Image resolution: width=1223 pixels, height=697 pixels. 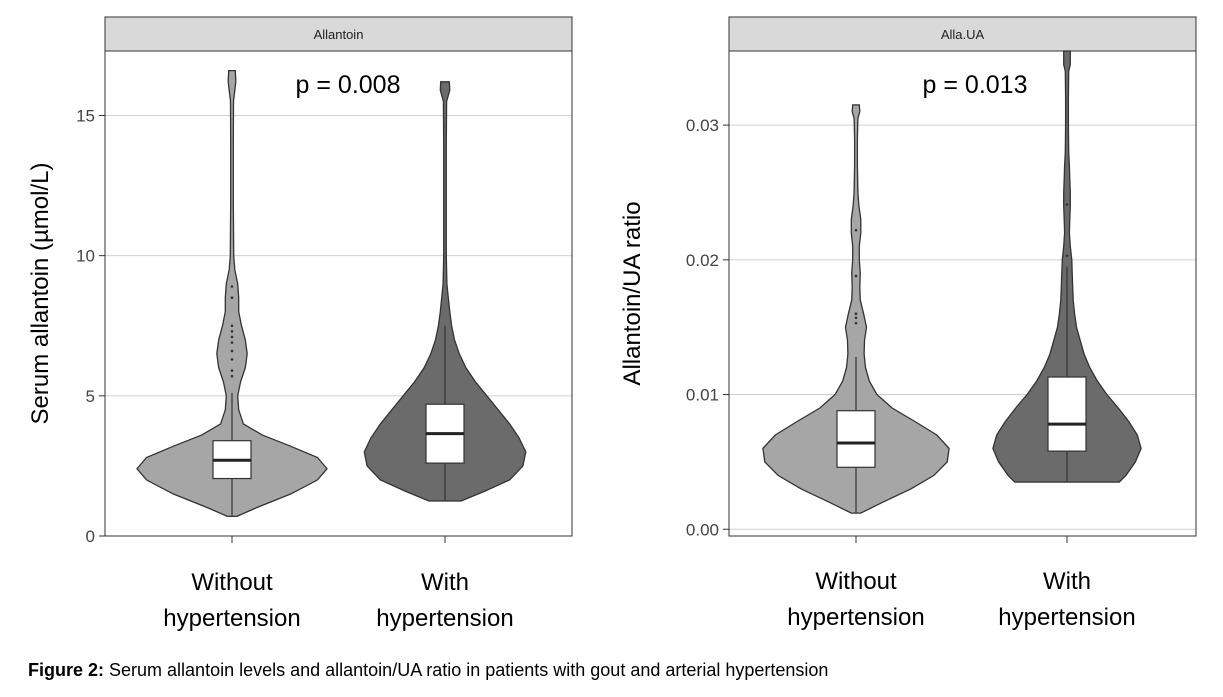 What do you see at coordinates (702, 529) in the screenshot?
I see `y-tick-label: 0.00` at bounding box center [702, 529].